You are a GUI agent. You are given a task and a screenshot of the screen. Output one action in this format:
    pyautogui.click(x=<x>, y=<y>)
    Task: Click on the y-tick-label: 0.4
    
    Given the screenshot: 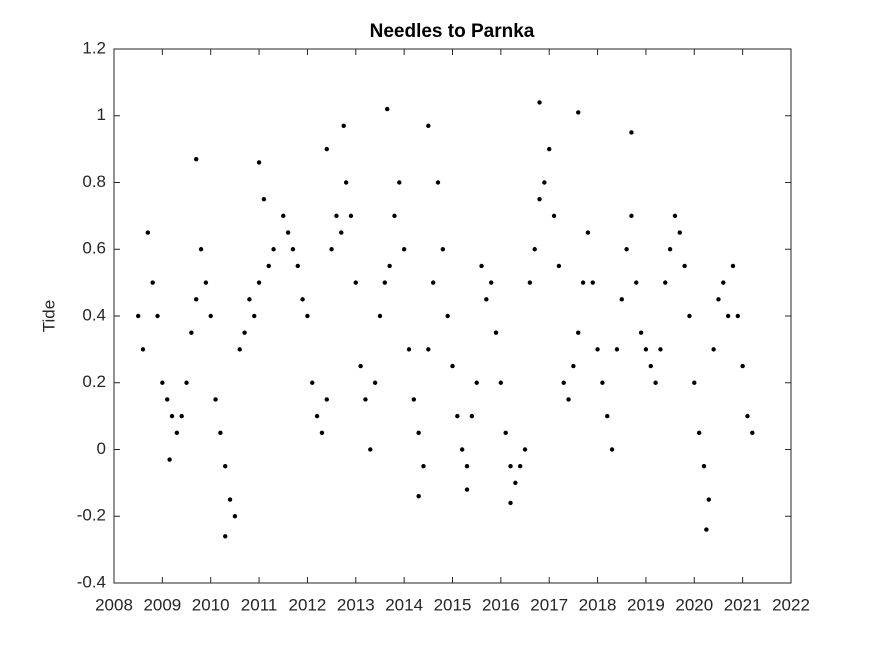 What is the action you would take?
    pyautogui.click(x=94, y=314)
    